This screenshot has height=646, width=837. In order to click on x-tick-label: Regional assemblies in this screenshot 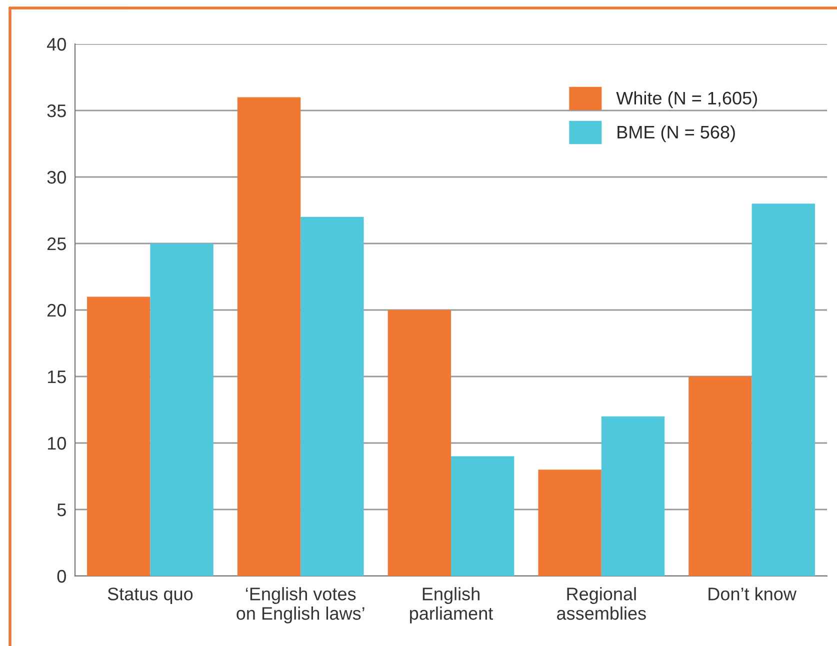, I will do `click(601, 603)`.